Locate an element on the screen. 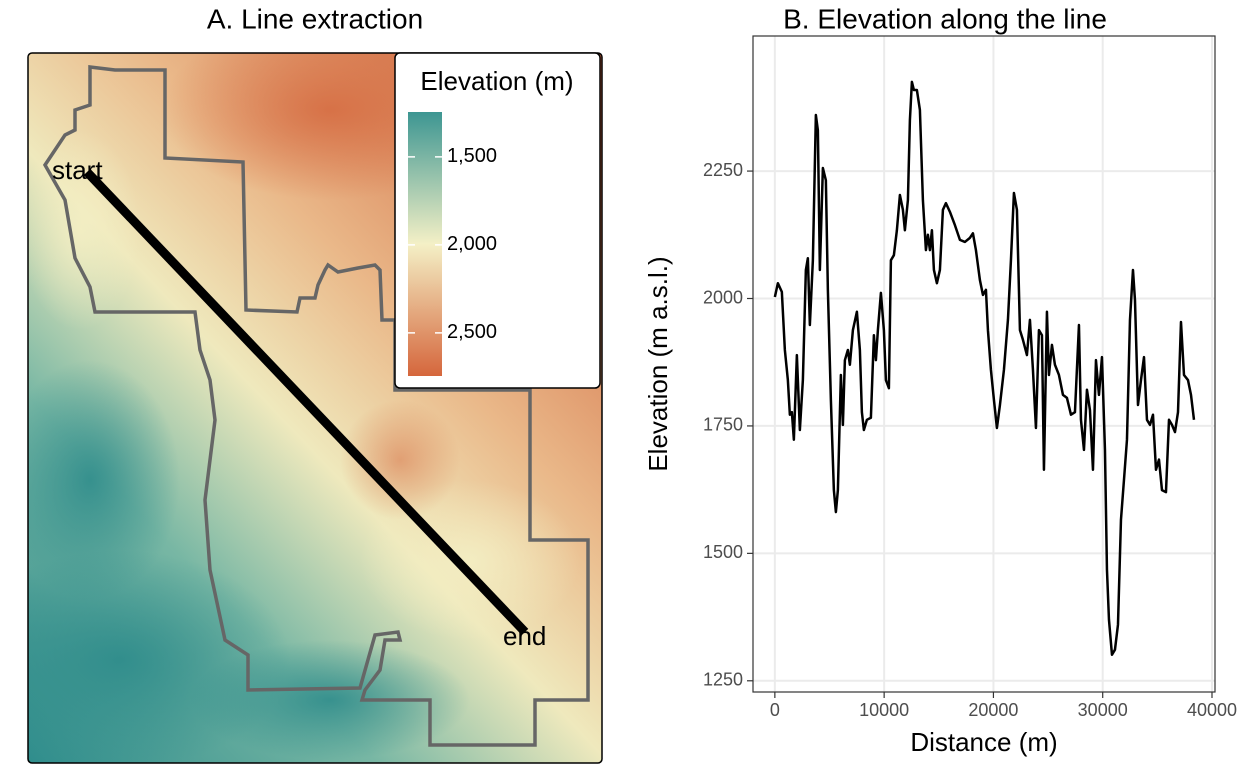 The height and width of the screenshot is (778, 1260). x-tick-label: 10000 is located at coordinates (884, 710).